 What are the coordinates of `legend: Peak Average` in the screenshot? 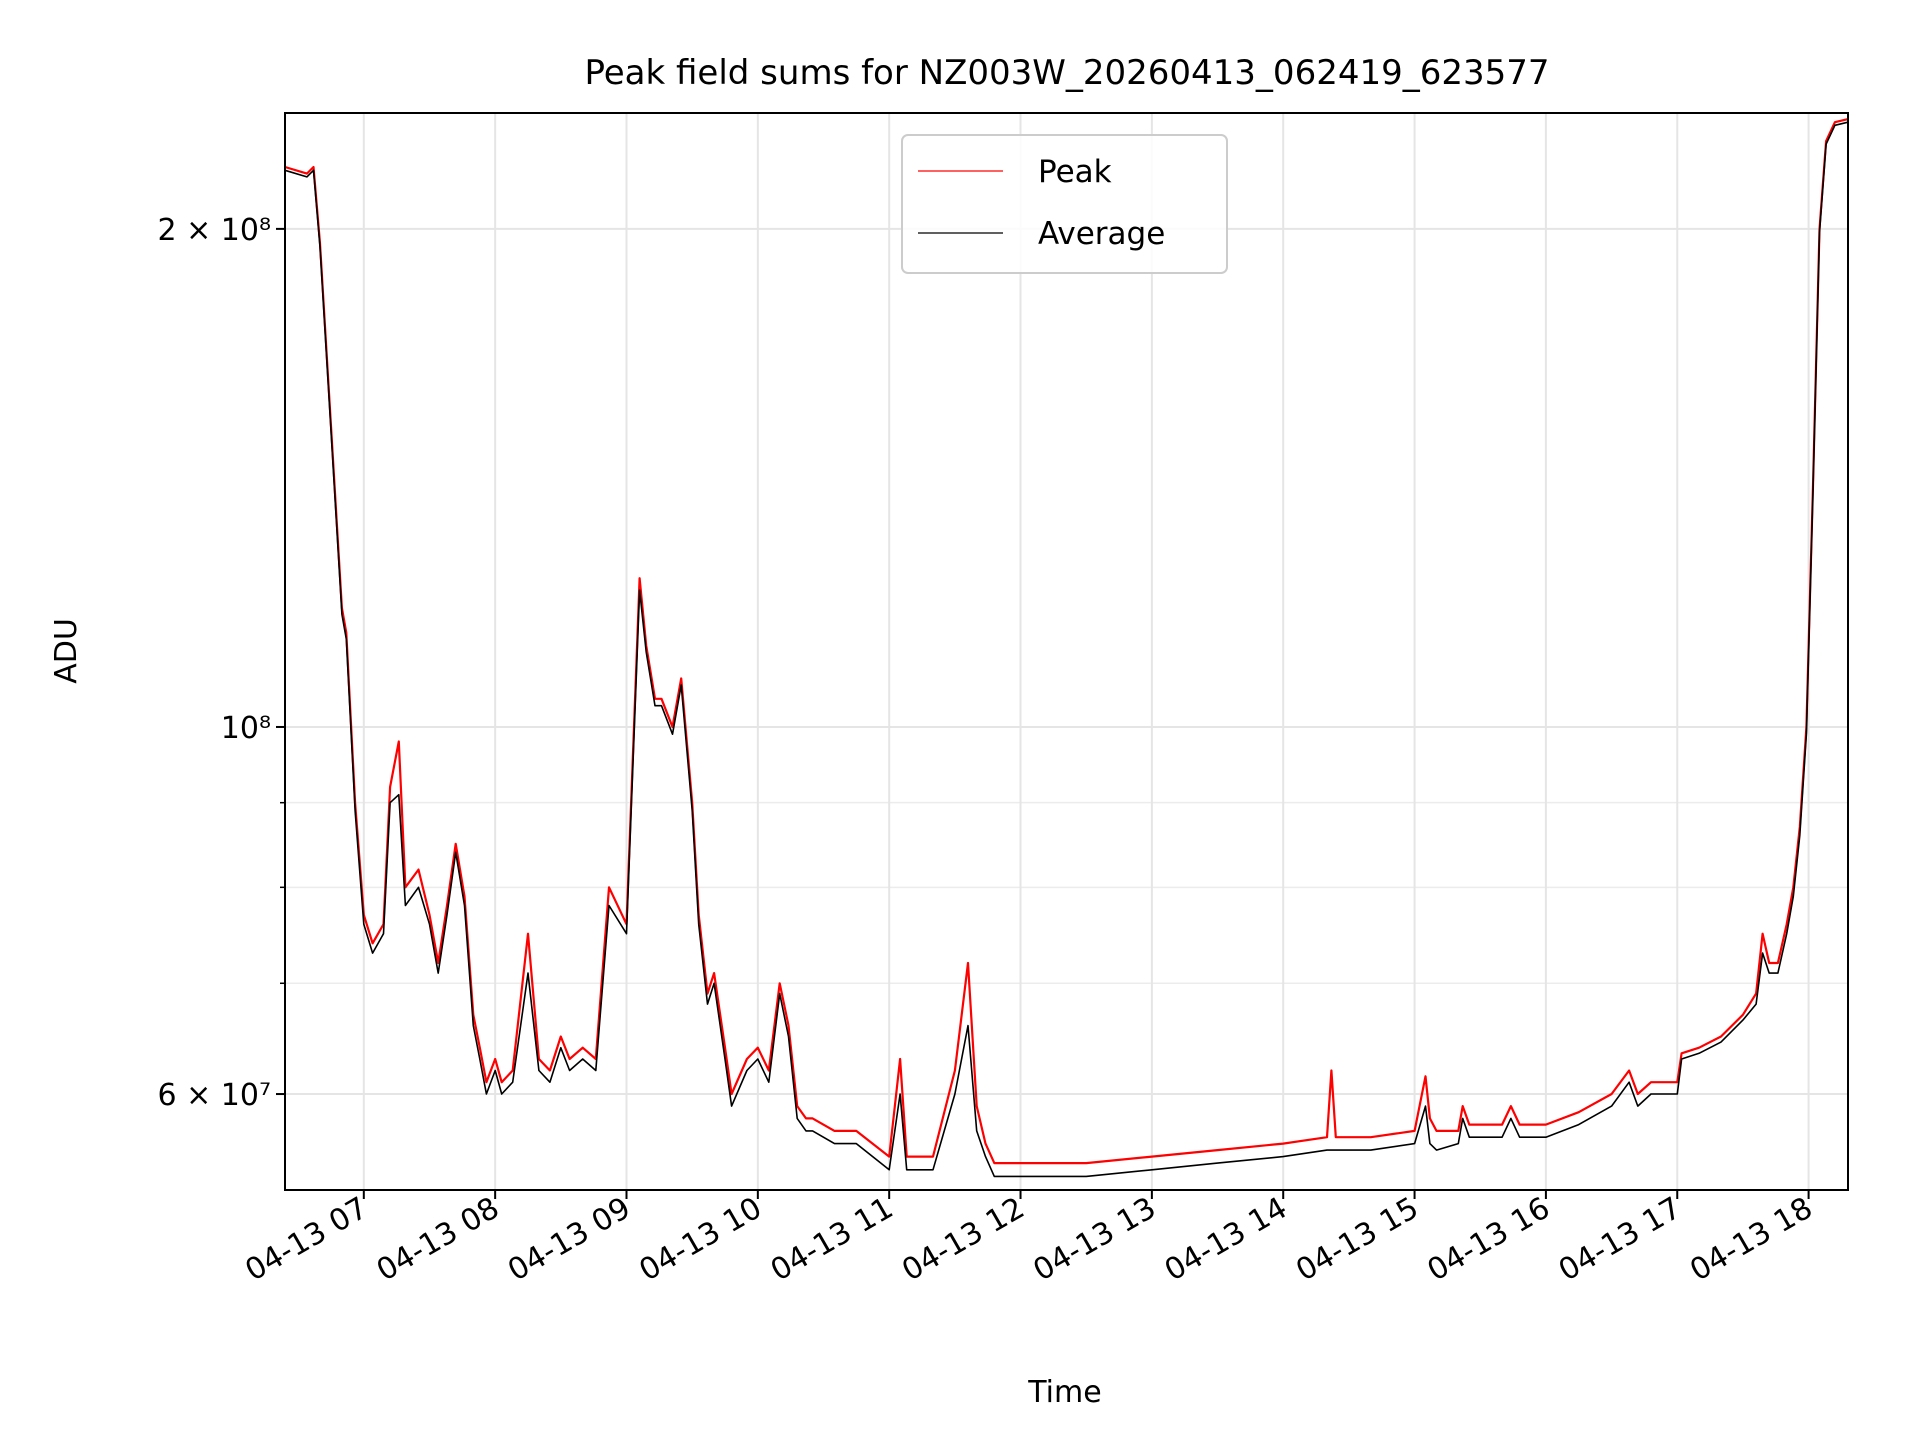 It's located at (1064, 204).